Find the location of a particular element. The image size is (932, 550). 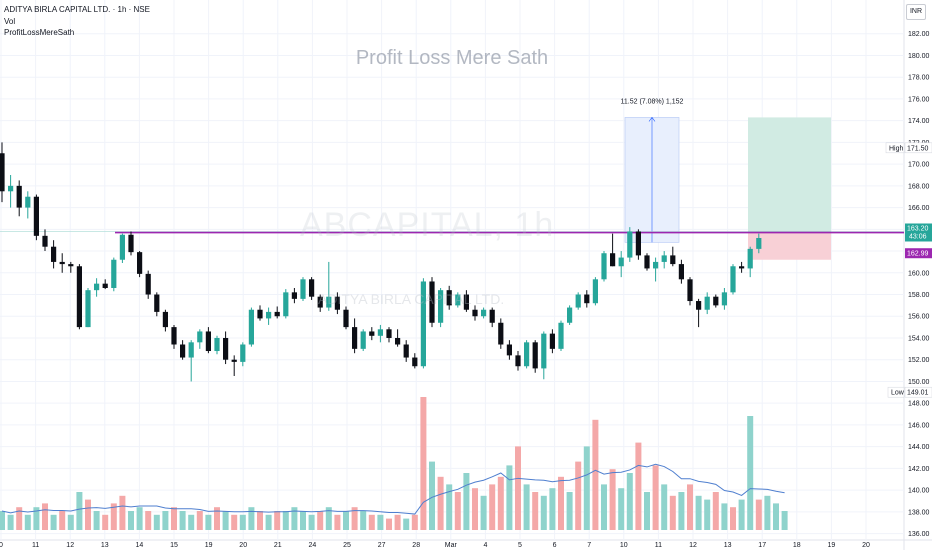

horizontal-line is located at coordinates (452, 232).